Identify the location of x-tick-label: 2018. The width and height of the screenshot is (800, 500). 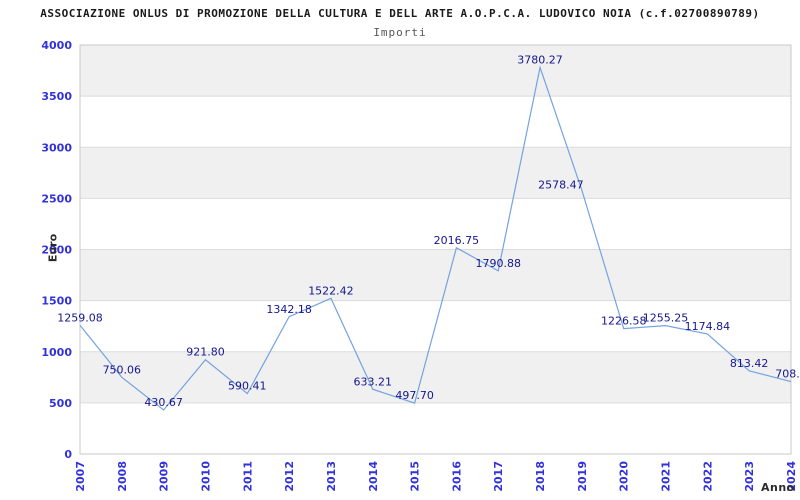
(540, 476).